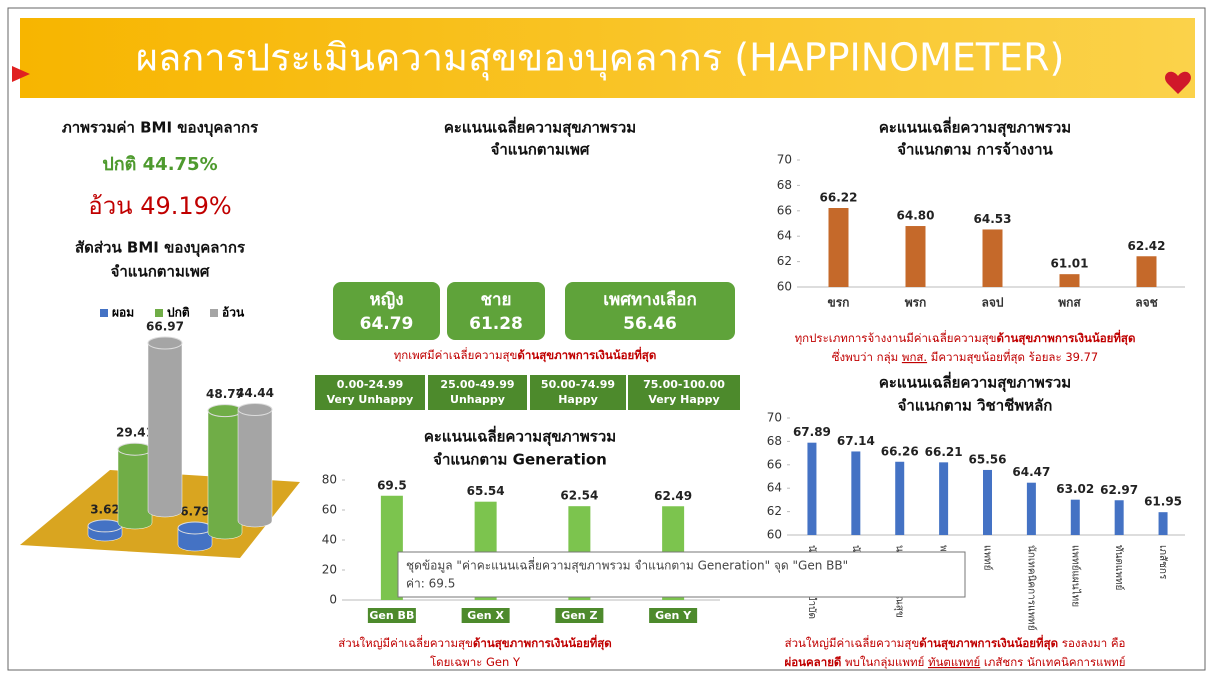  I want to click on employment-title: จำแนกตาม การจ้างงาน, so click(975, 150).